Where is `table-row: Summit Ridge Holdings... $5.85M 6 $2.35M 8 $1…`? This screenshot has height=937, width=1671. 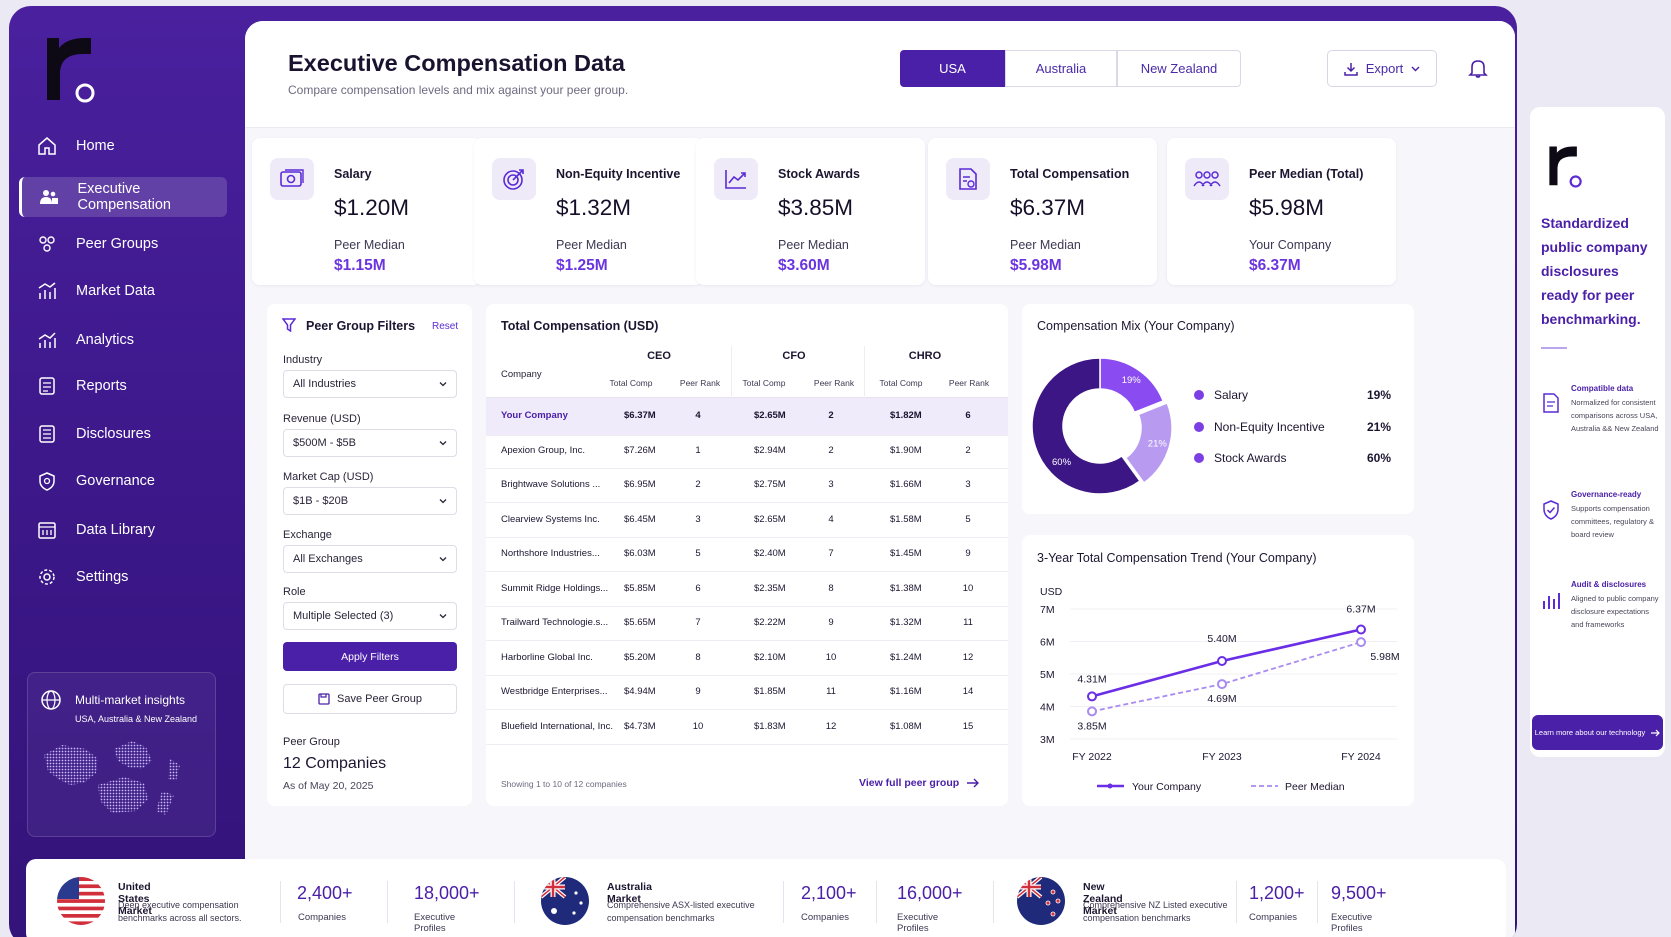
table-row: Summit Ridge Holdings... $5.85M 6 $2.35M 8 $1… is located at coordinates (747, 589).